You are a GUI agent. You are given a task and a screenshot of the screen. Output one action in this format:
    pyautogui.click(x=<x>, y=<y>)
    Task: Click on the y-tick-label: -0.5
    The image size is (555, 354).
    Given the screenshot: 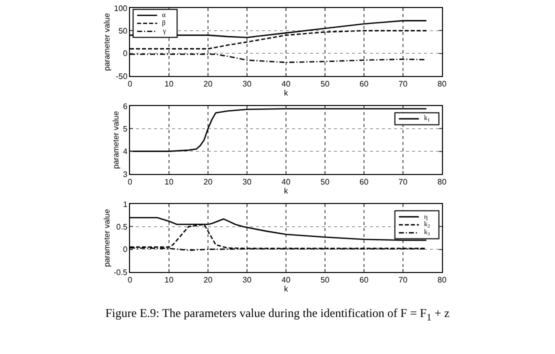 What is the action you would take?
    pyautogui.click(x=121, y=272)
    